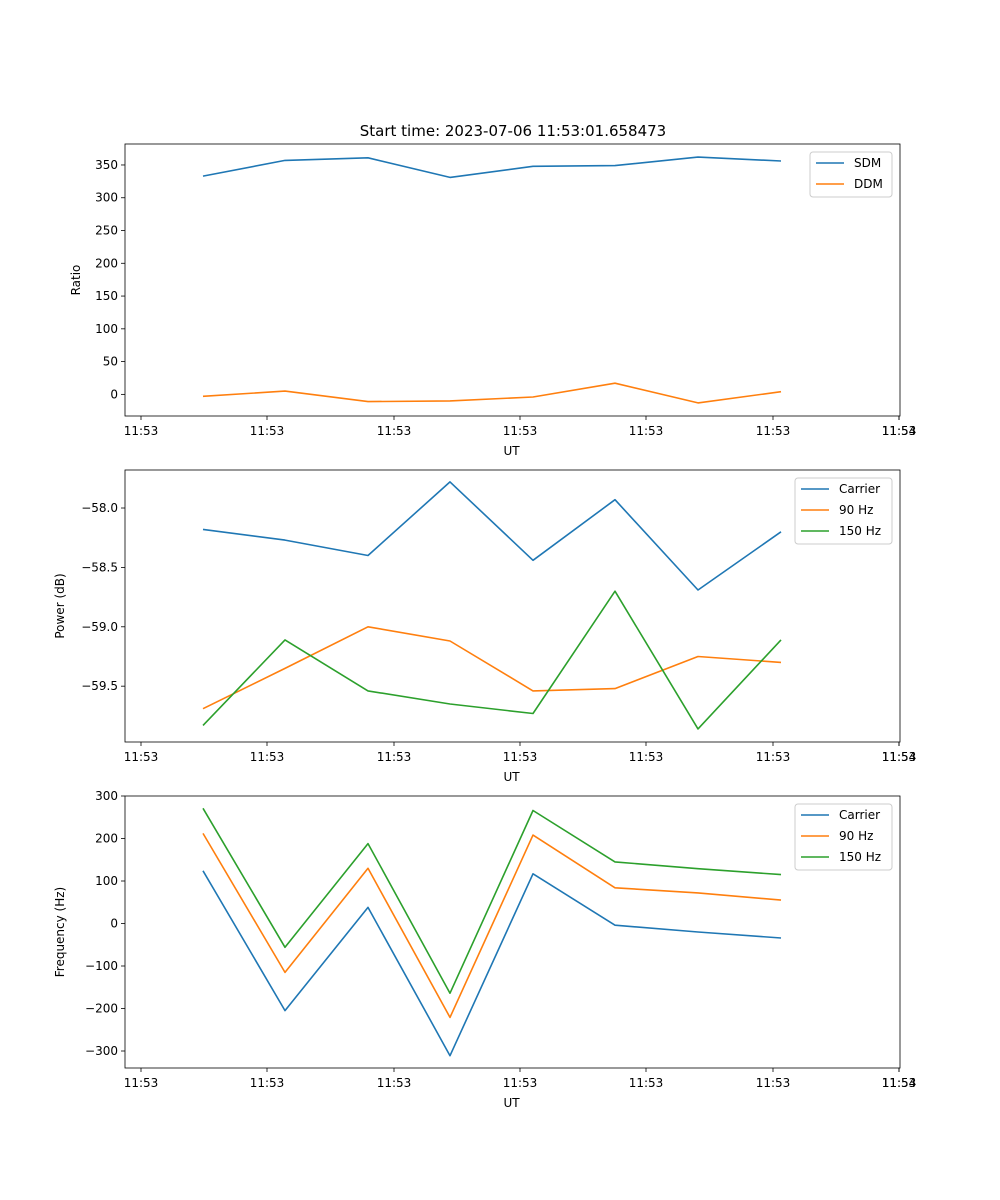 This screenshot has width=1000, height=1200. What do you see at coordinates (492, 167) in the screenshot?
I see `series-line-sdm` at bounding box center [492, 167].